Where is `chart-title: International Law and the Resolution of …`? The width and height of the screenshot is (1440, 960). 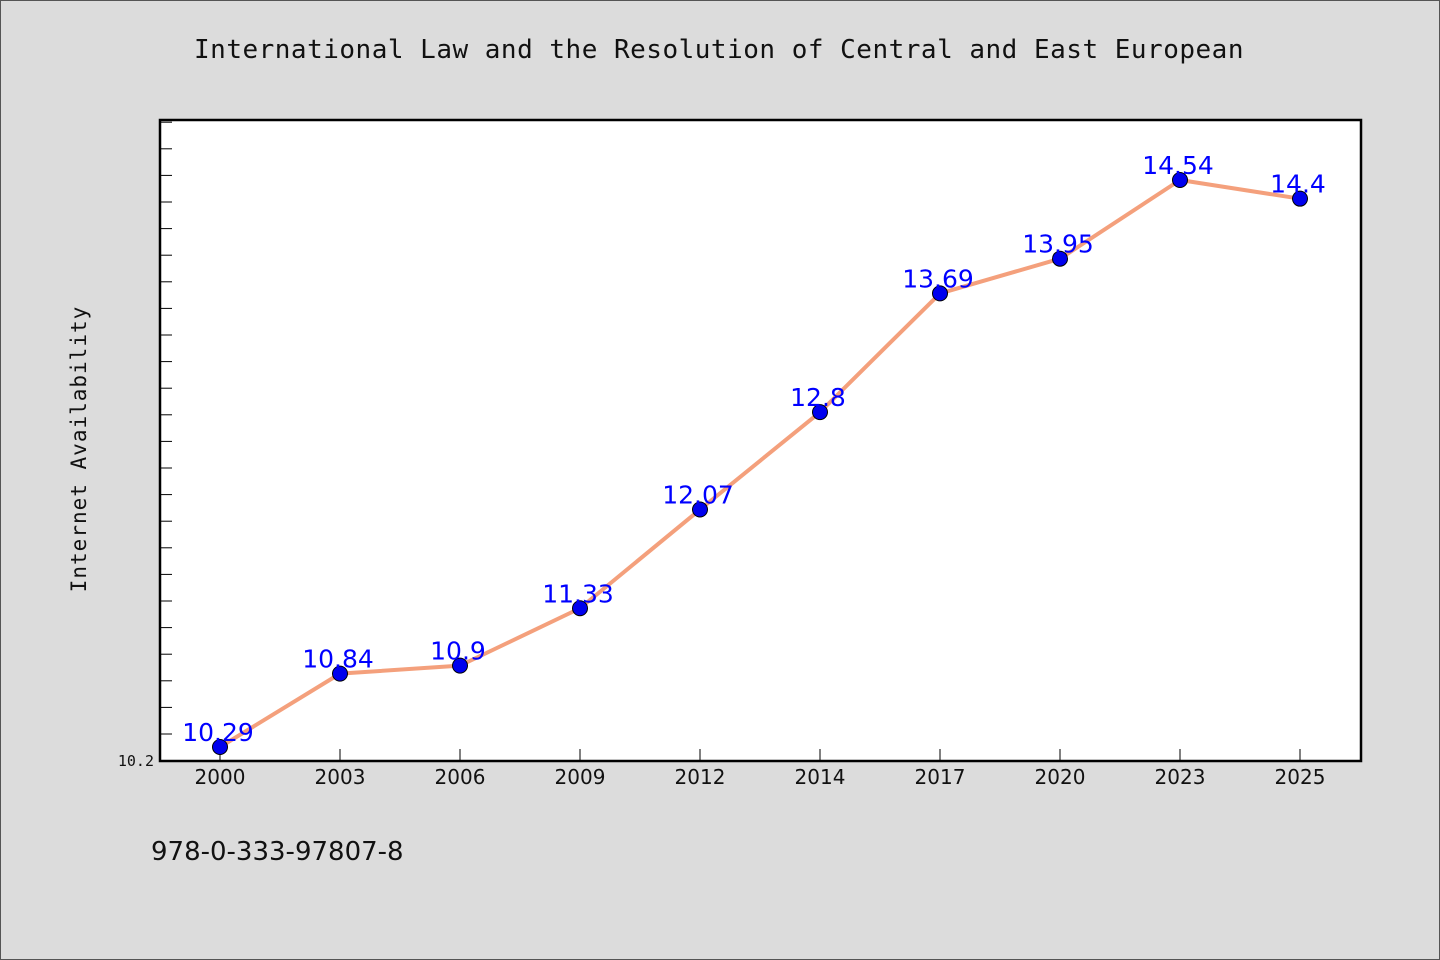
chart-title: International Law and the Resolution of … is located at coordinates (719, 50).